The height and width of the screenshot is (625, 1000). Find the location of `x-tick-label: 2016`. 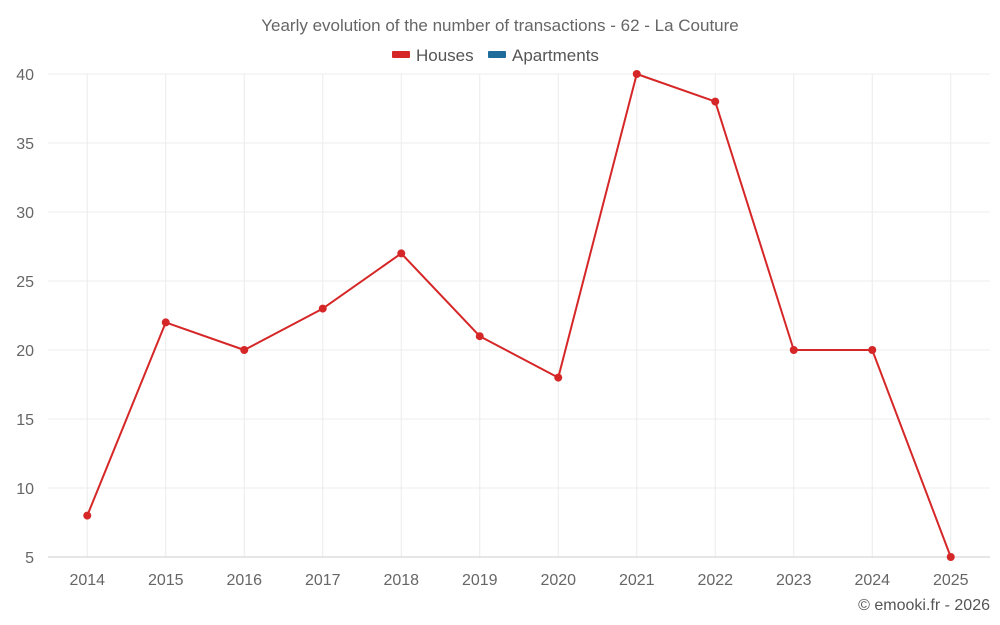

x-tick-label: 2016 is located at coordinates (244, 580).